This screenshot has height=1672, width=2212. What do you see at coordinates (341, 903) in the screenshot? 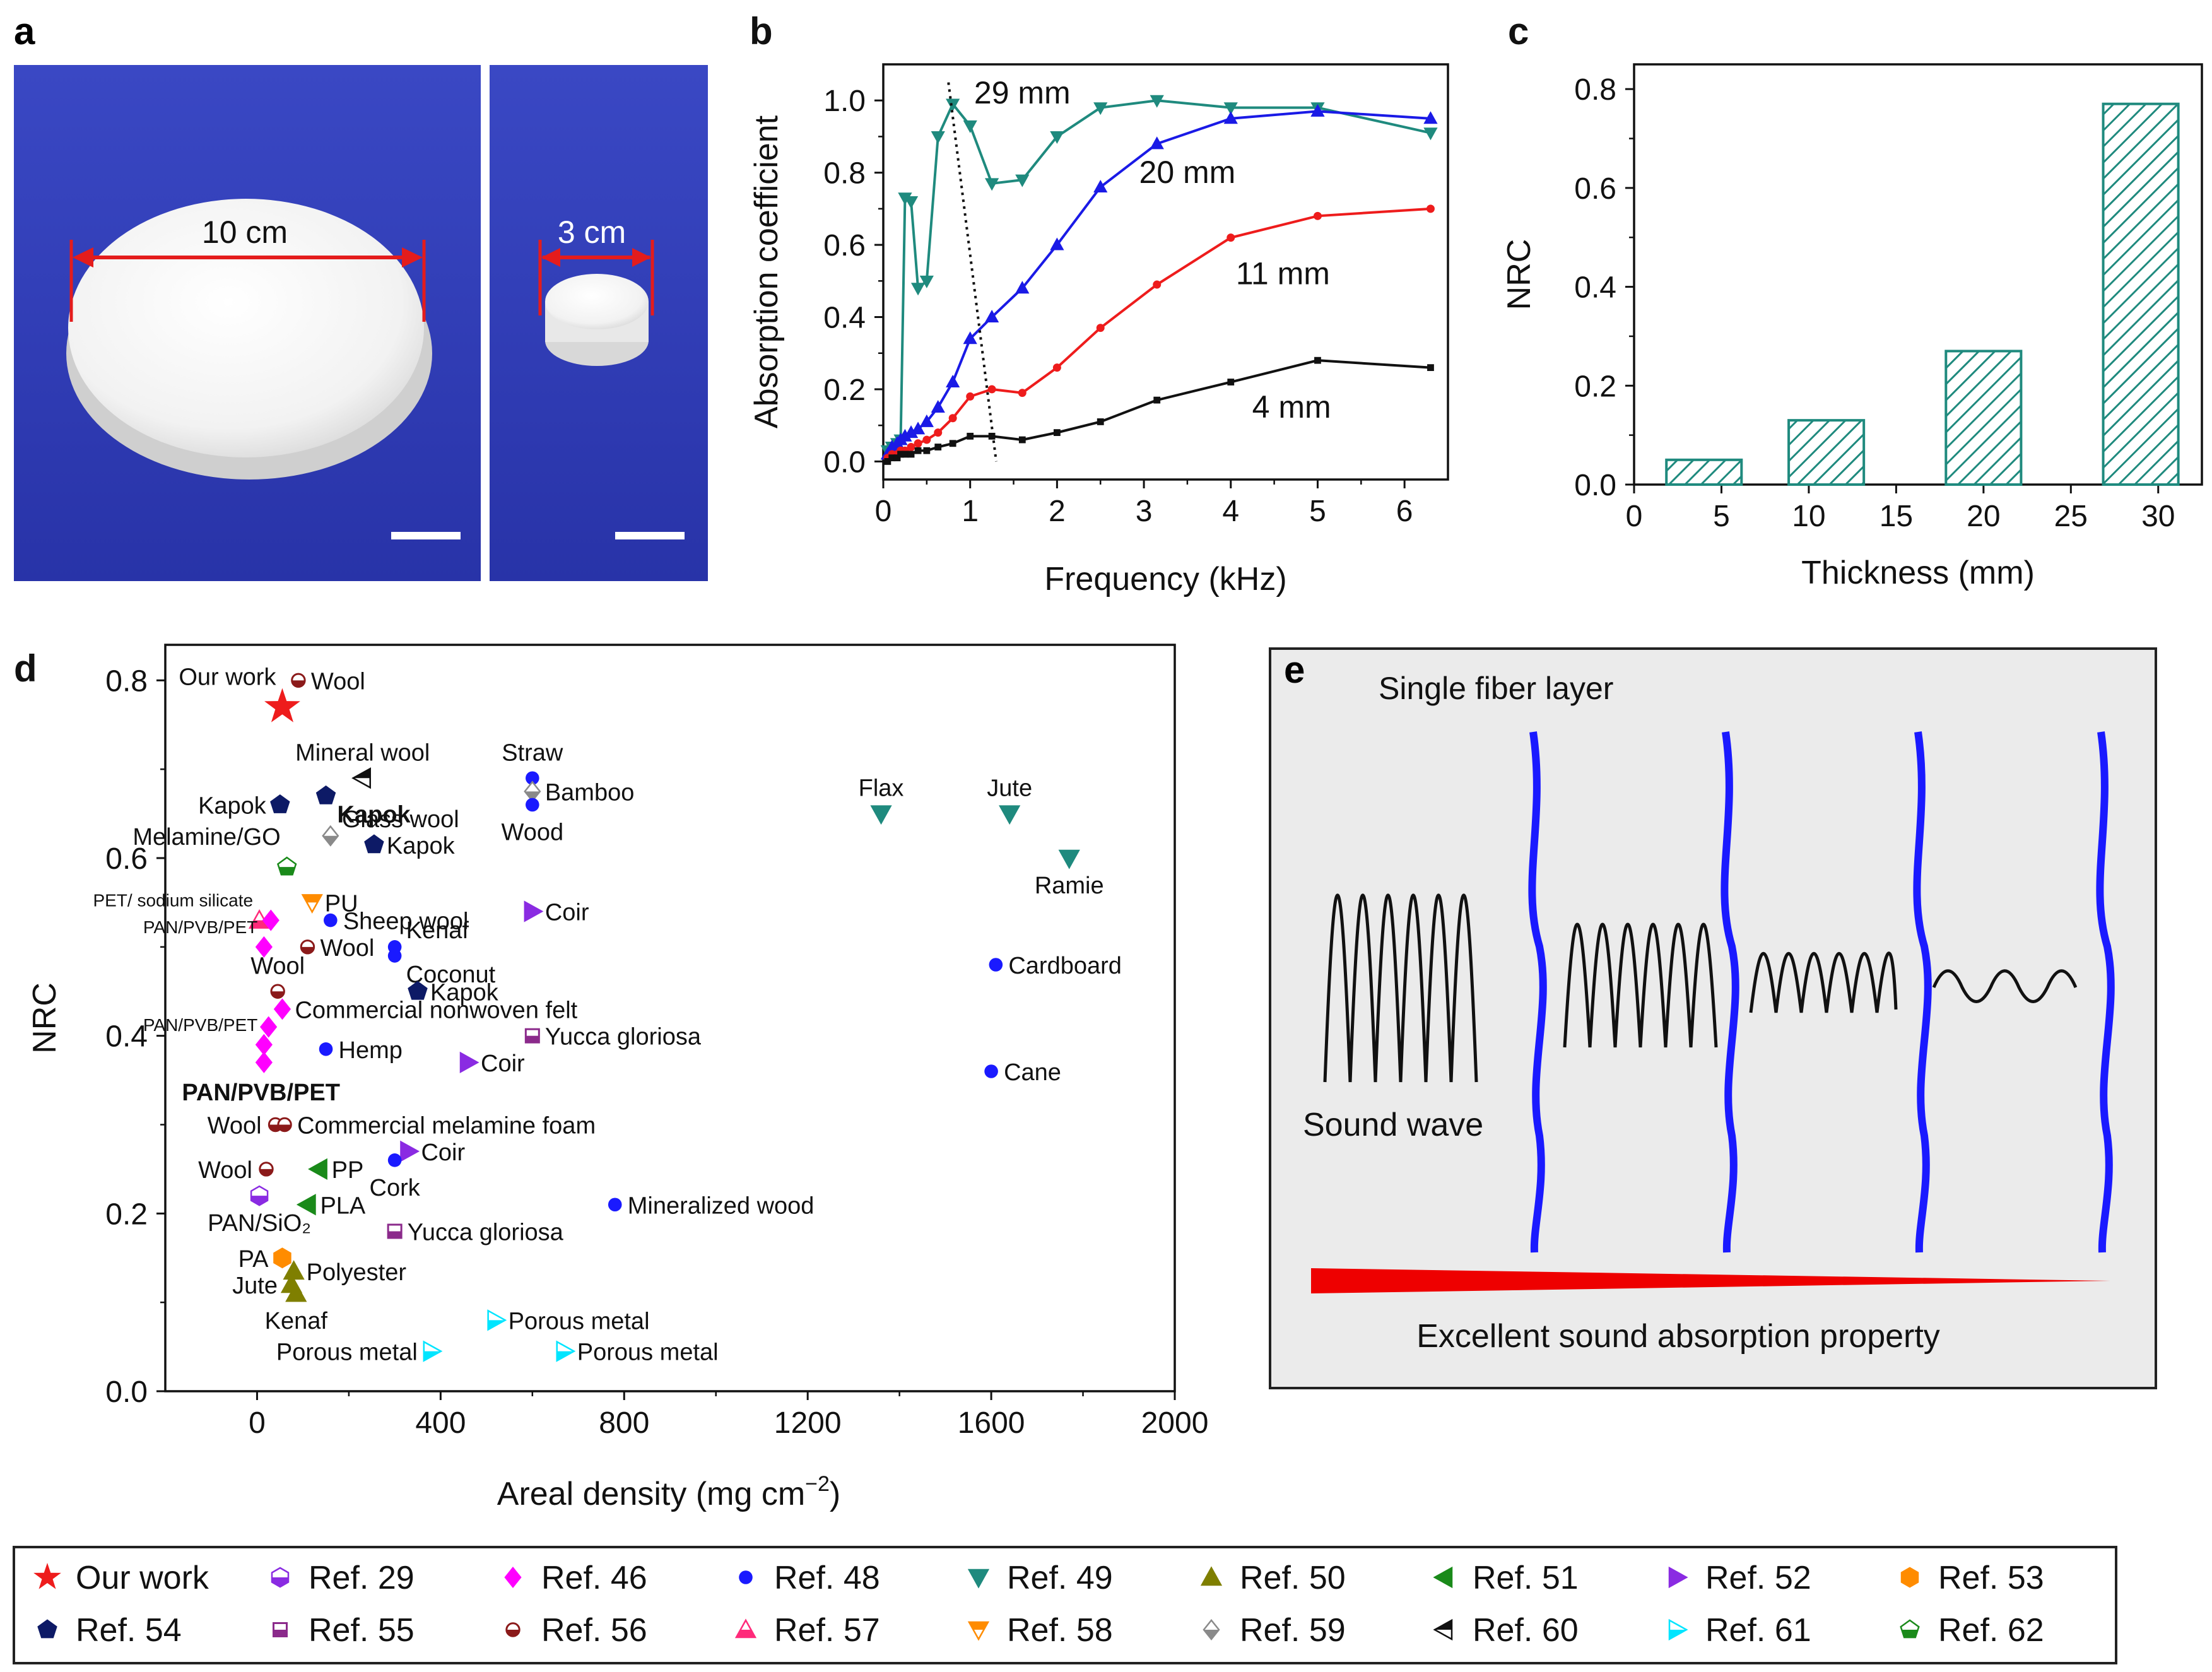
I see `scatter-label-16: PU` at bounding box center [341, 903].